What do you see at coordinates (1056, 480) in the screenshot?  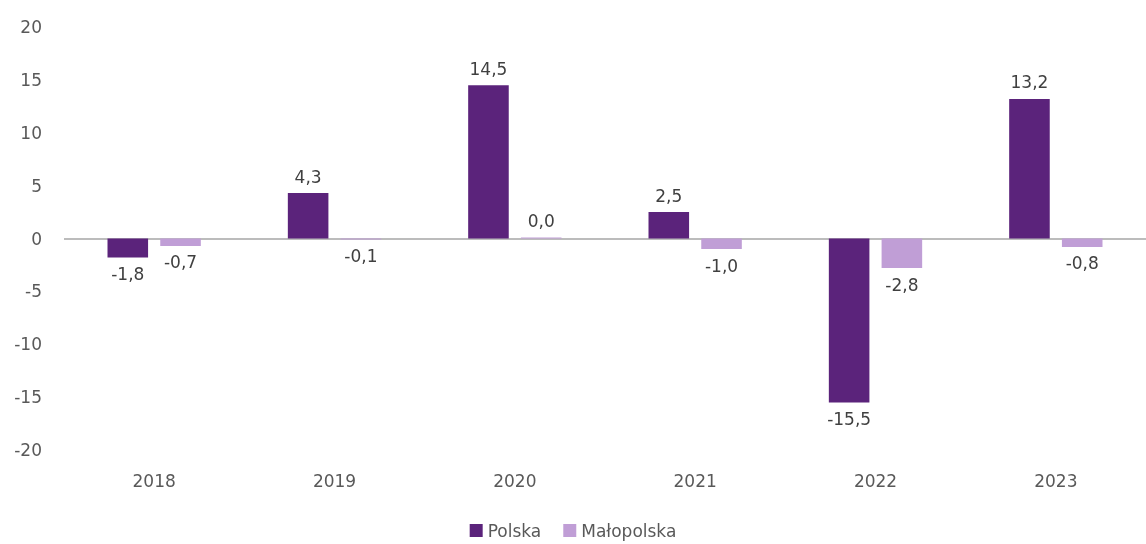 I see `x-tick-label: 2023` at bounding box center [1056, 480].